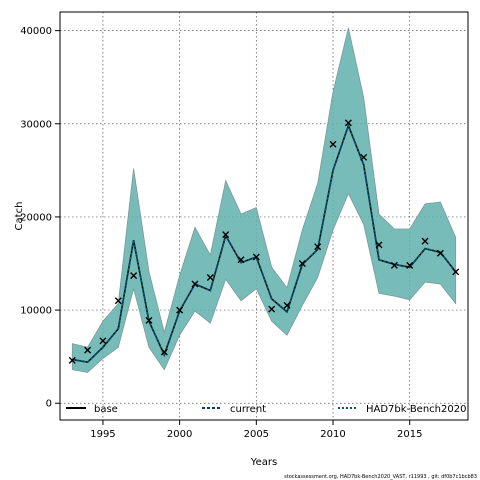  I want to click on y-axis-ticks: 0 10000 20000 30000 40000, so click(40, 218).